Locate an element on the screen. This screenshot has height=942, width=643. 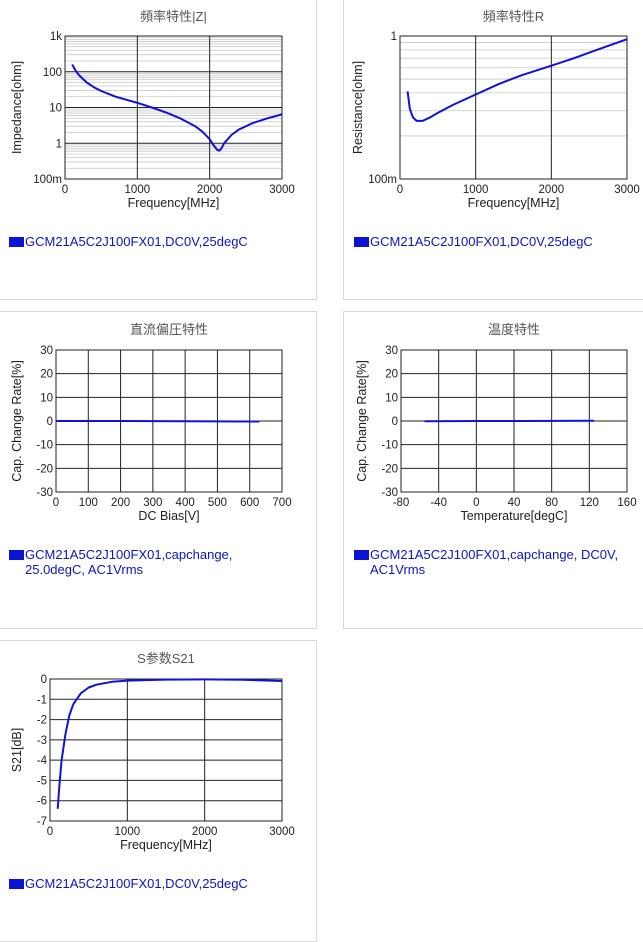
x-tick-label: -40 is located at coordinates (438, 503).